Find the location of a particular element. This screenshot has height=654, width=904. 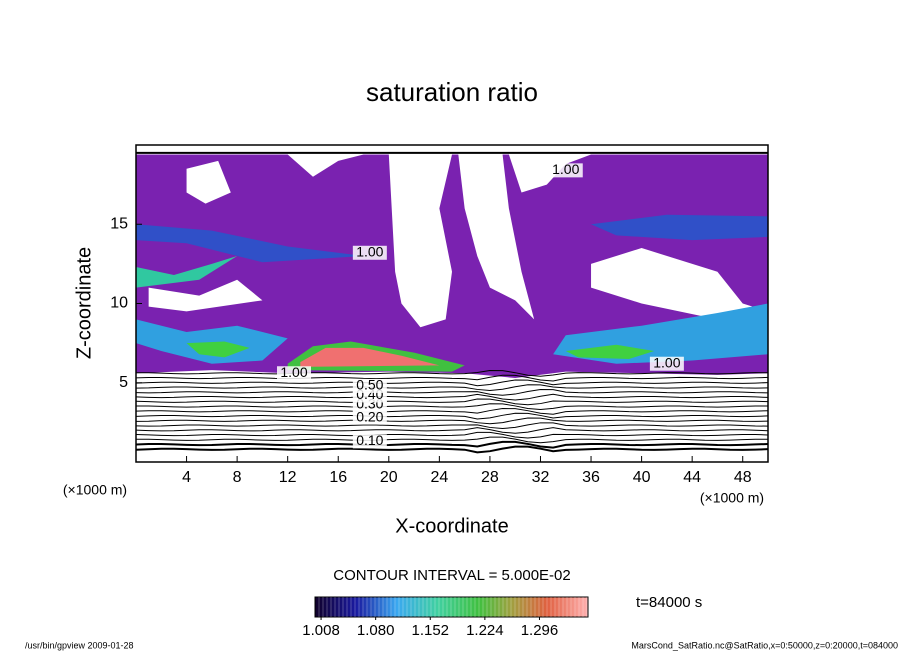

colorbar-tick-label: 1.080 is located at coordinates (376, 630).